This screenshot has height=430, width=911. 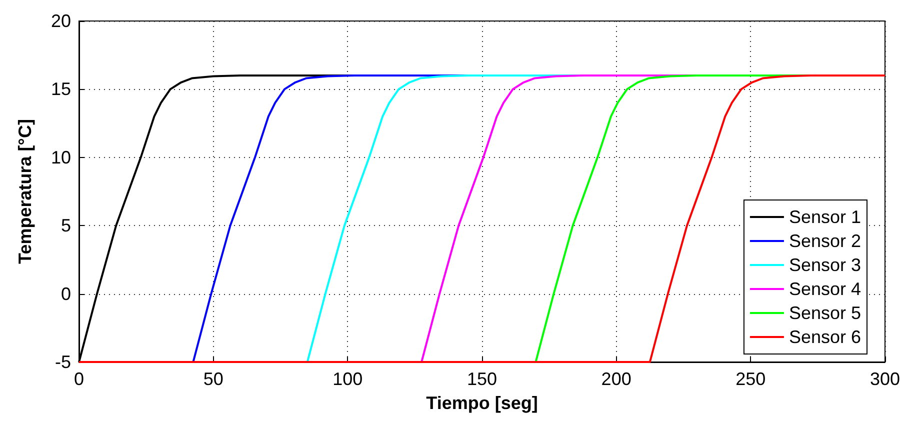 I want to click on legend-label: Sensor 1, so click(x=825, y=217).